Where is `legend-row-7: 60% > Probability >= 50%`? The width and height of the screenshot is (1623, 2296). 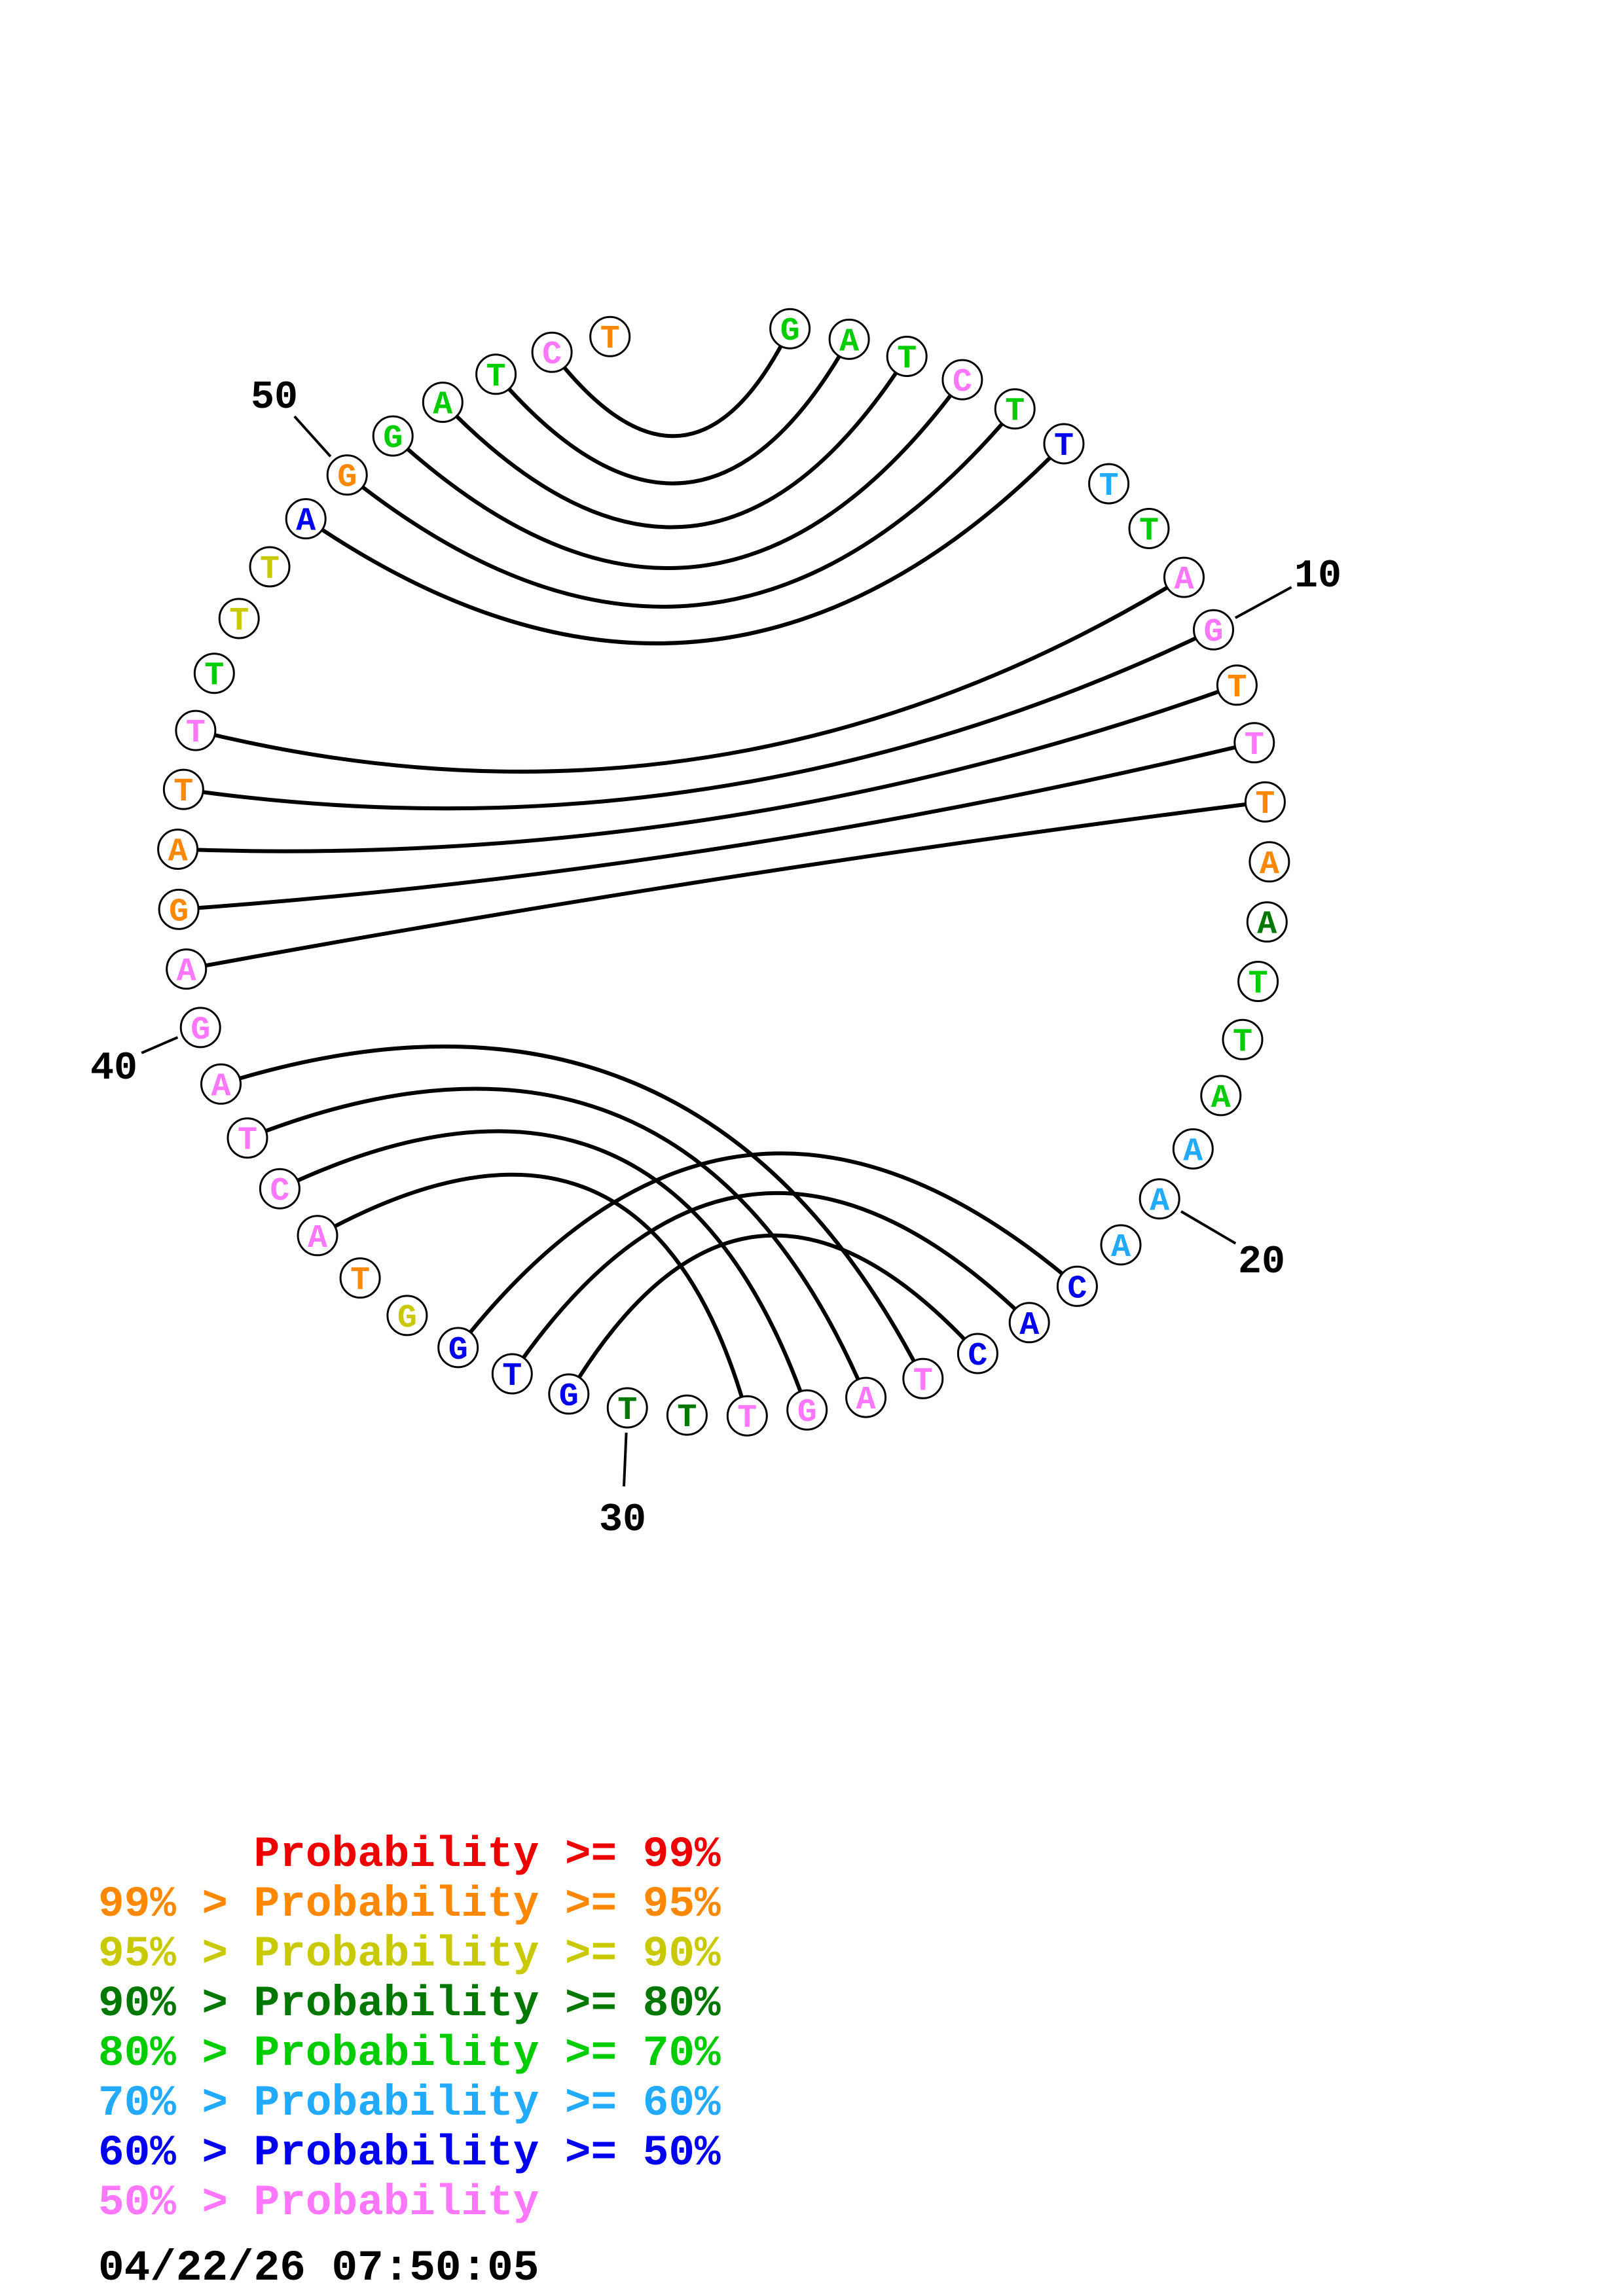 legend-row-7: 60% > Probability >= 50% is located at coordinates (409, 2153).